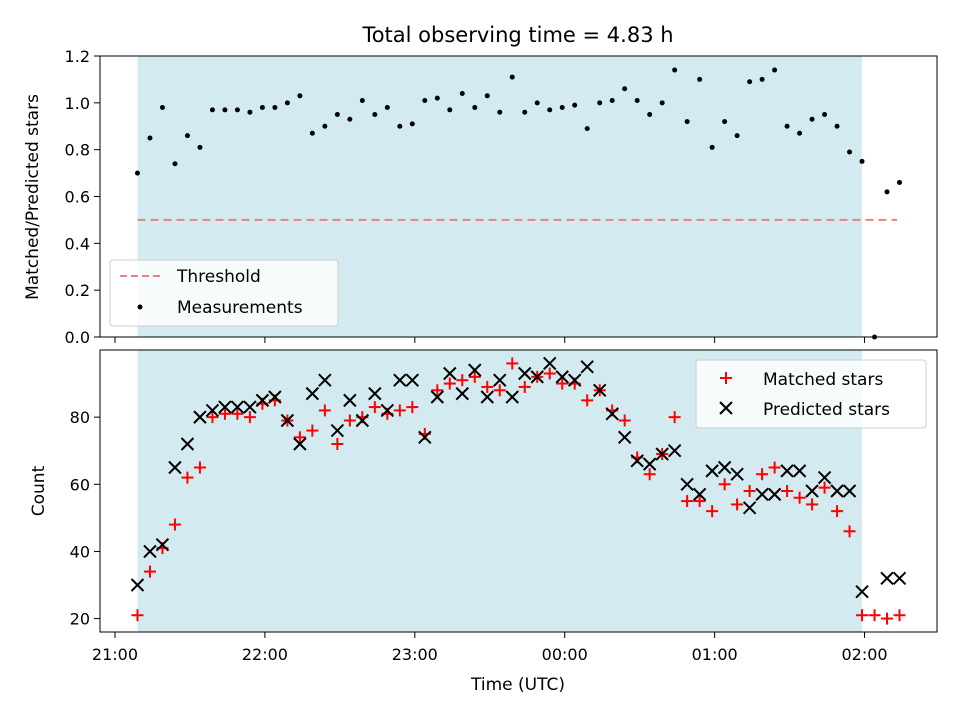 The image size is (960, 724). What do you see at coordinates (80, 619) in the screenshot?
I see `bot-ytick-label: 20` at bounding box center [80, 619].